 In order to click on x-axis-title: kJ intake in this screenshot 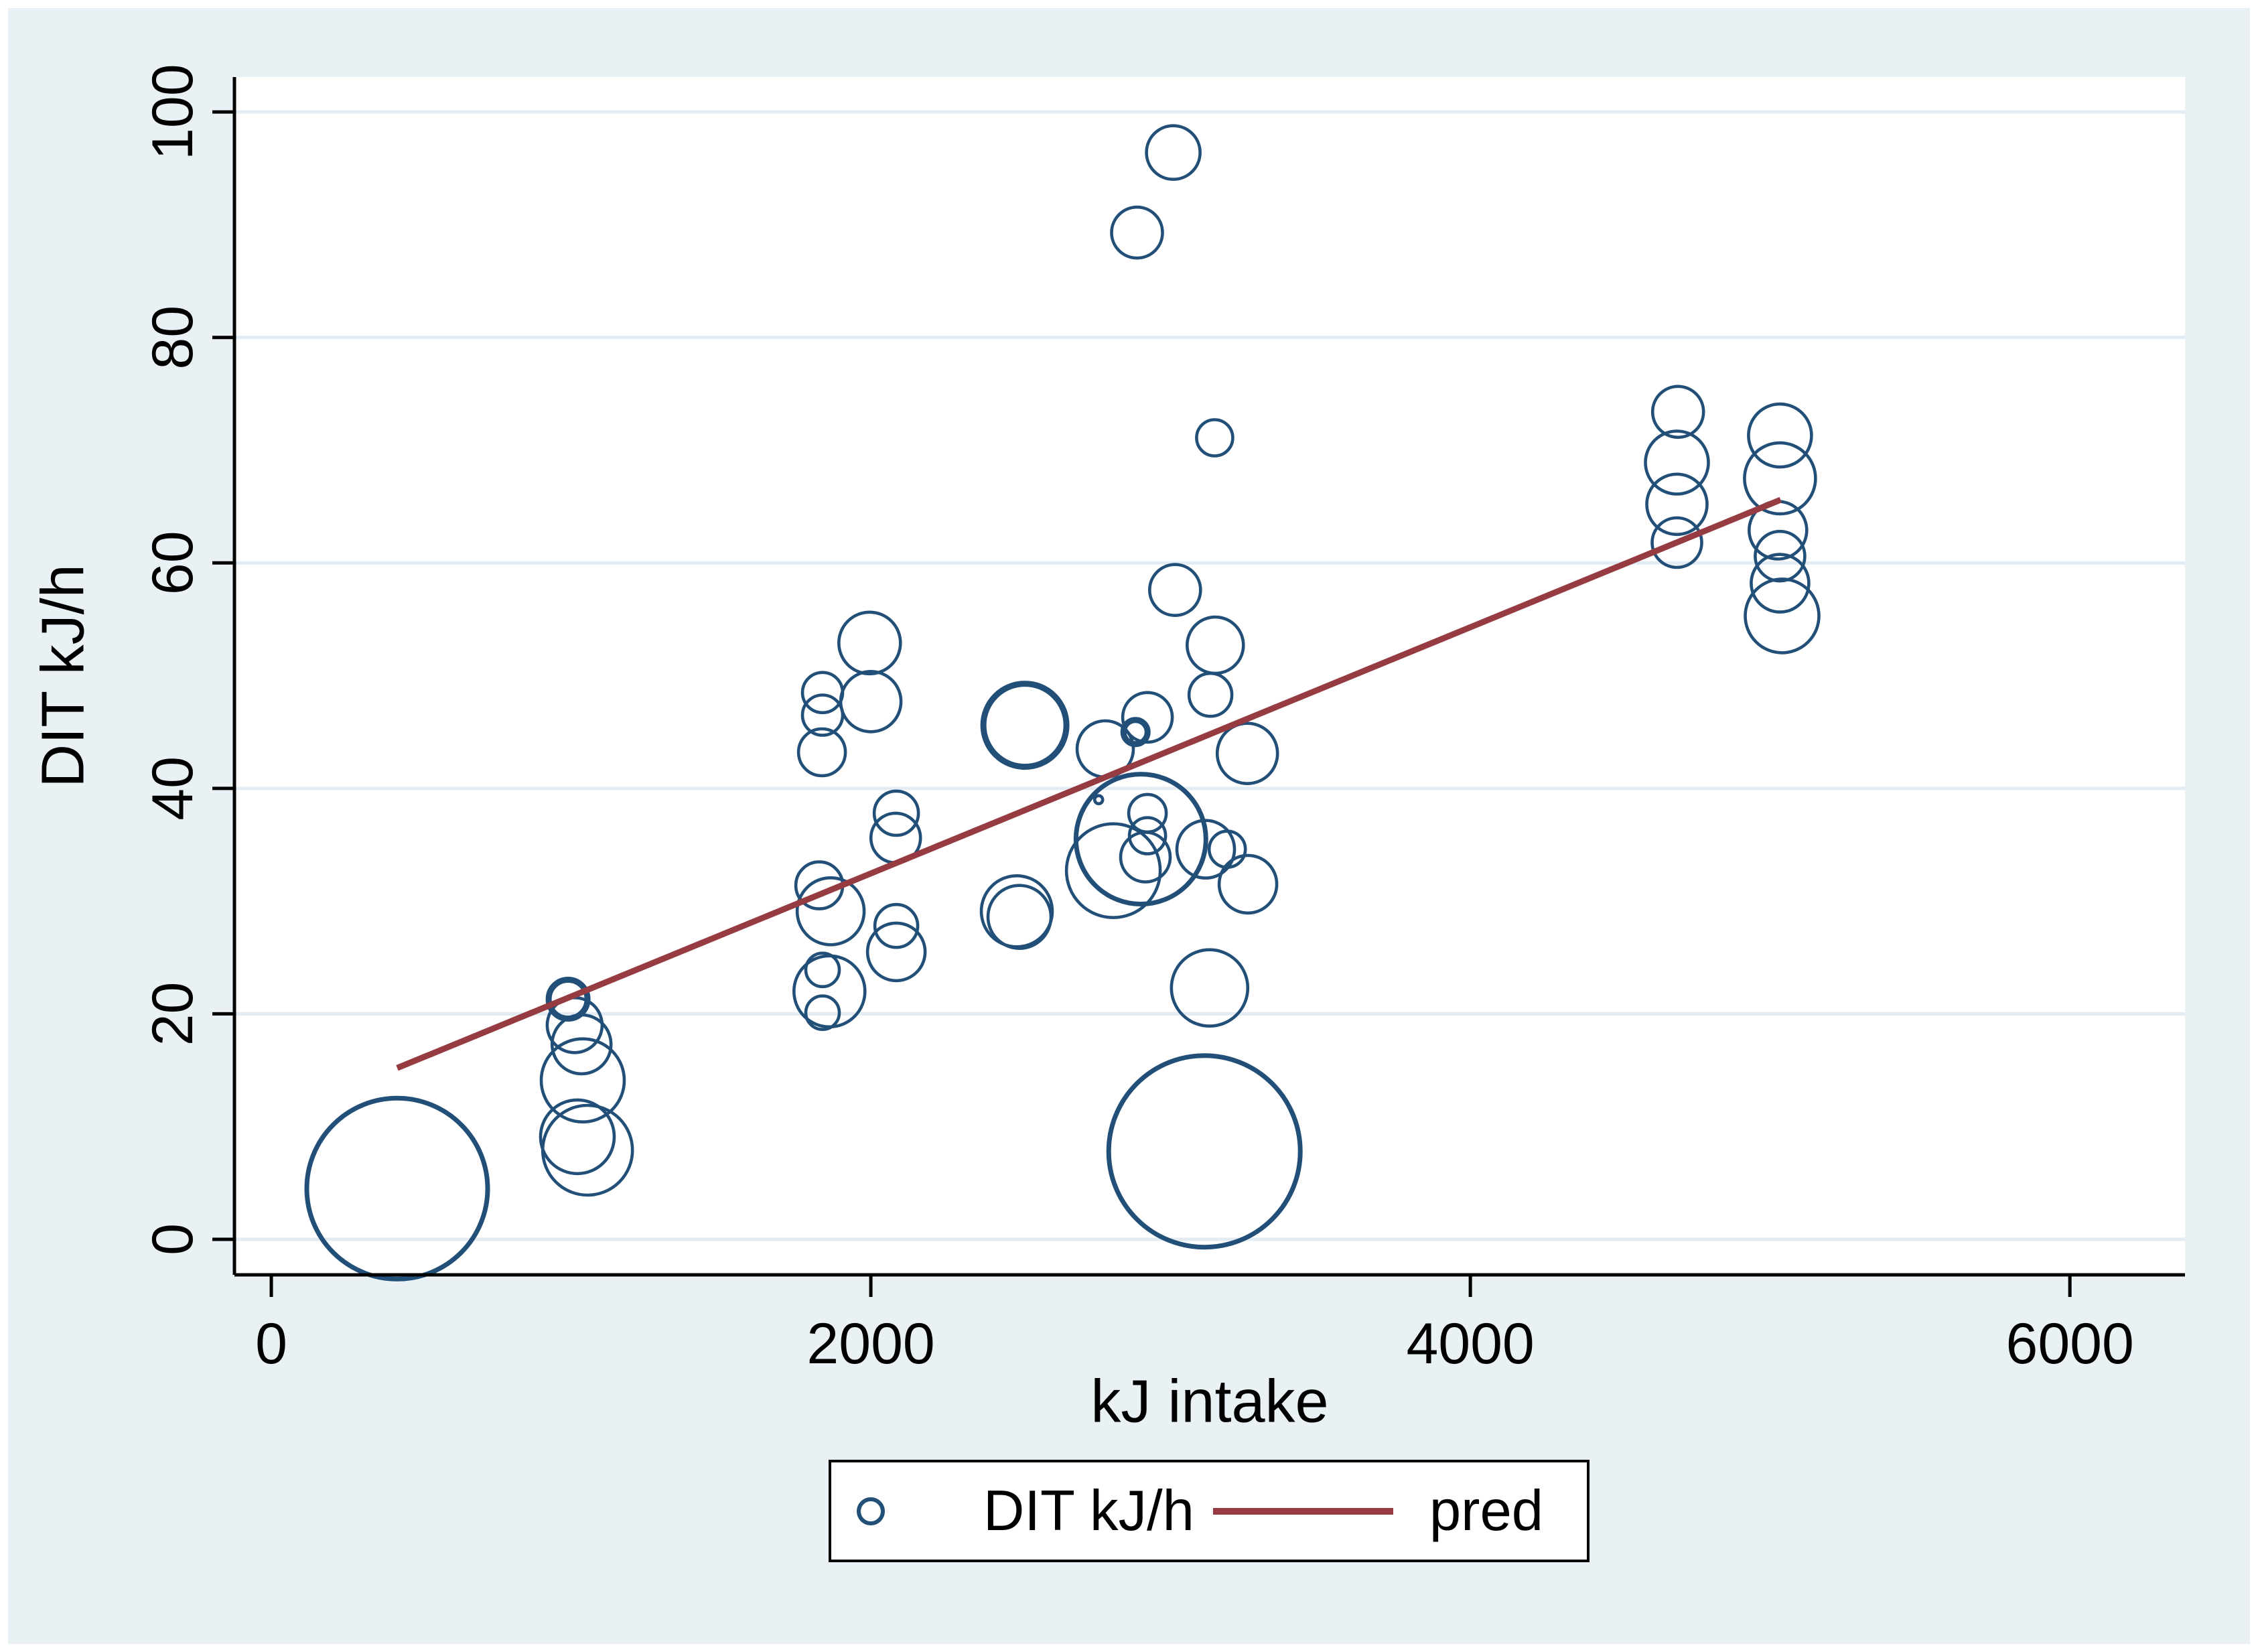, I will do `click(1210, 1402)`.